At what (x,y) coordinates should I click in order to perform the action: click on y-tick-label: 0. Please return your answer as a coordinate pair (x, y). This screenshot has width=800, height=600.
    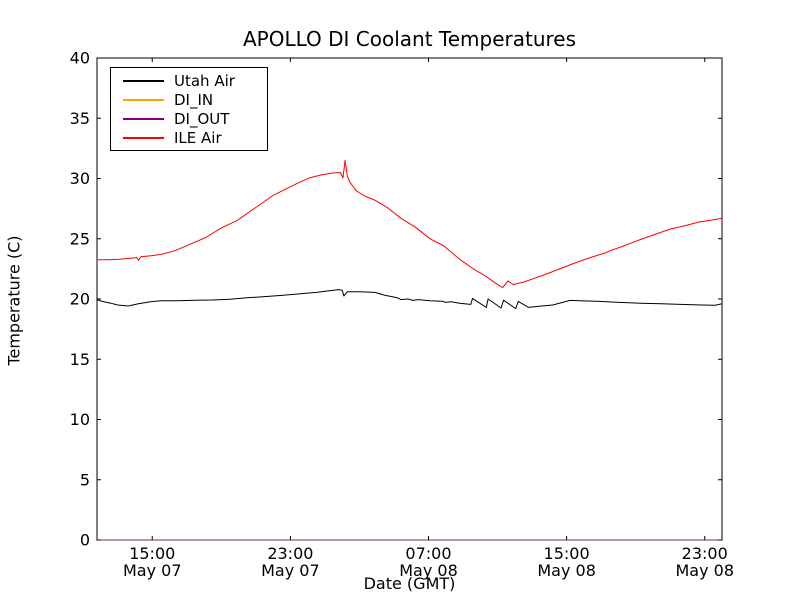
    Looking at the image, I should click on (85, 540).